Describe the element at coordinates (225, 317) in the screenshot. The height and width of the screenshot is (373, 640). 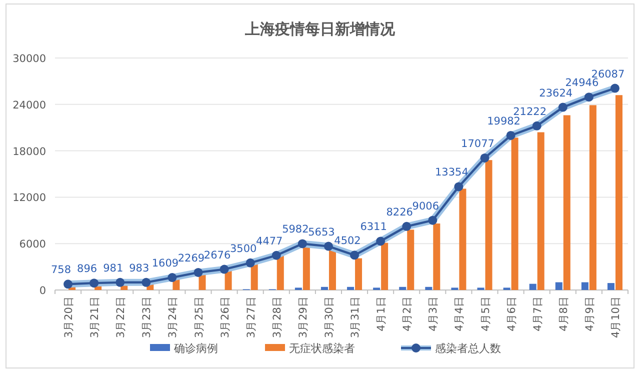
I see `x-tick-label: 3月26日` at that location.